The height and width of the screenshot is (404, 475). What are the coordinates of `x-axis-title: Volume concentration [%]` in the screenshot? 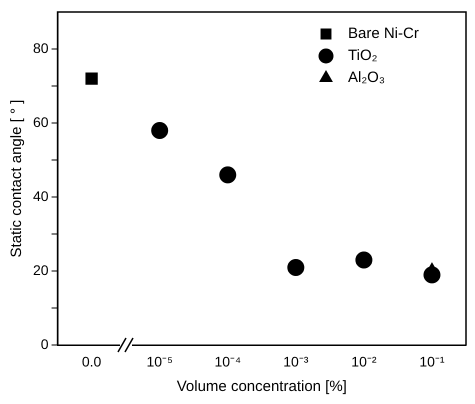 It's located at (261, 387).